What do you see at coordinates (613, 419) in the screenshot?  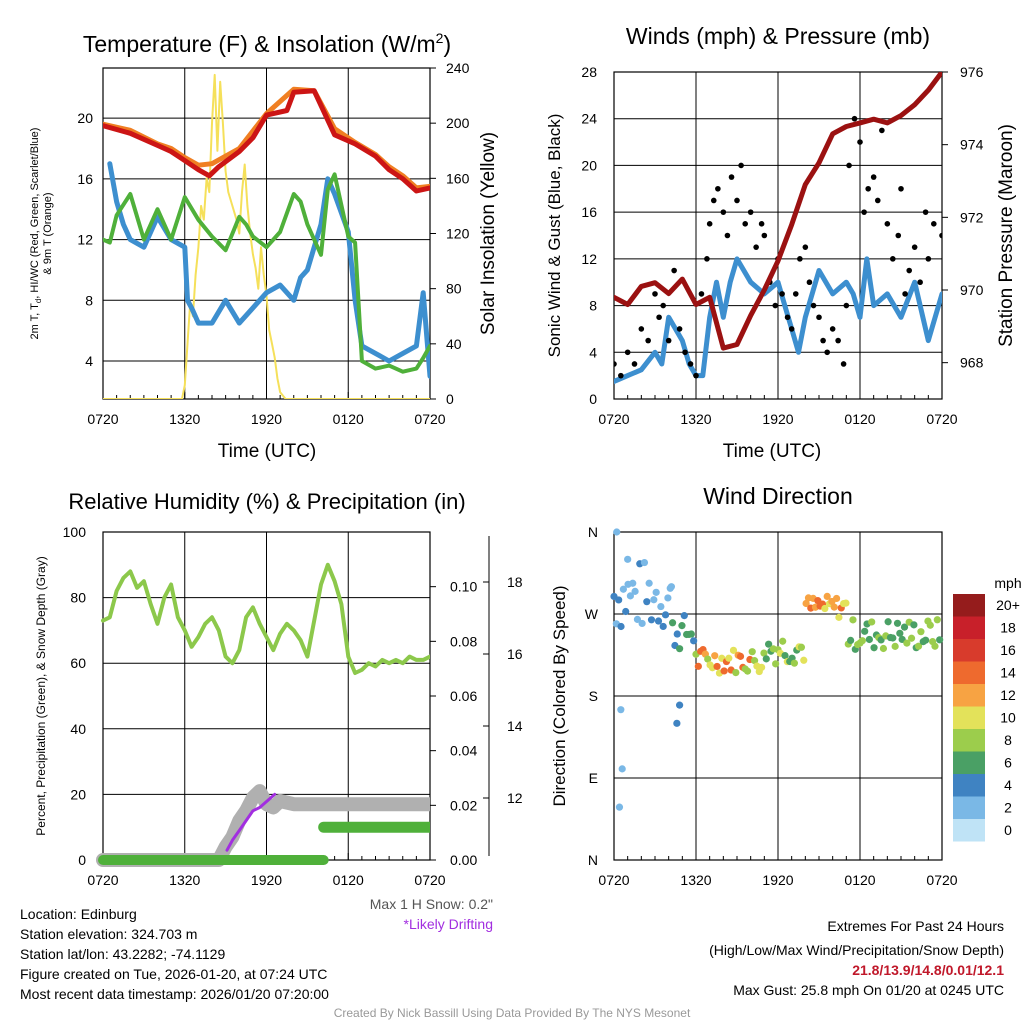 I see `wind-x-tick-label: 0720` at bounding box center [613, 419].